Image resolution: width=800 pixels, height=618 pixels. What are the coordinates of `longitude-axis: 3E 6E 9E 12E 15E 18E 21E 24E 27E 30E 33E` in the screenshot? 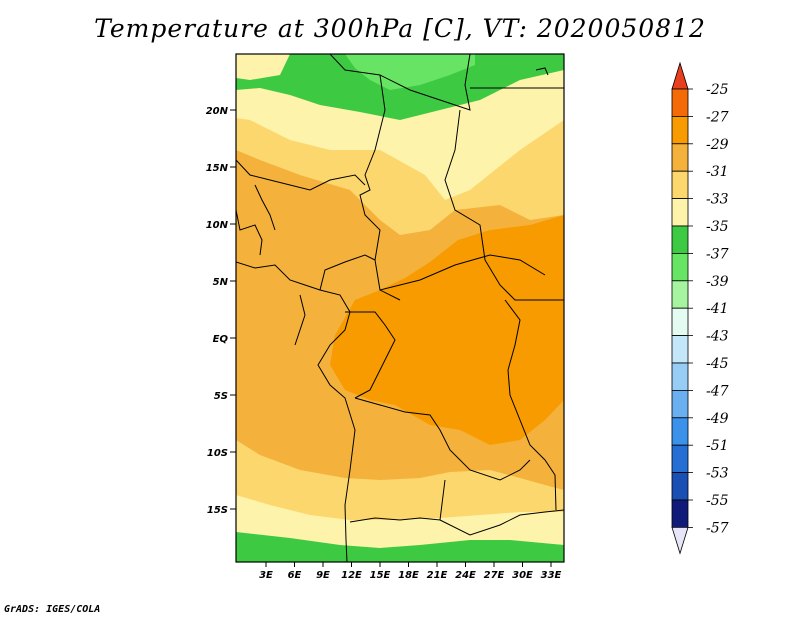 It's located at (410, 571).